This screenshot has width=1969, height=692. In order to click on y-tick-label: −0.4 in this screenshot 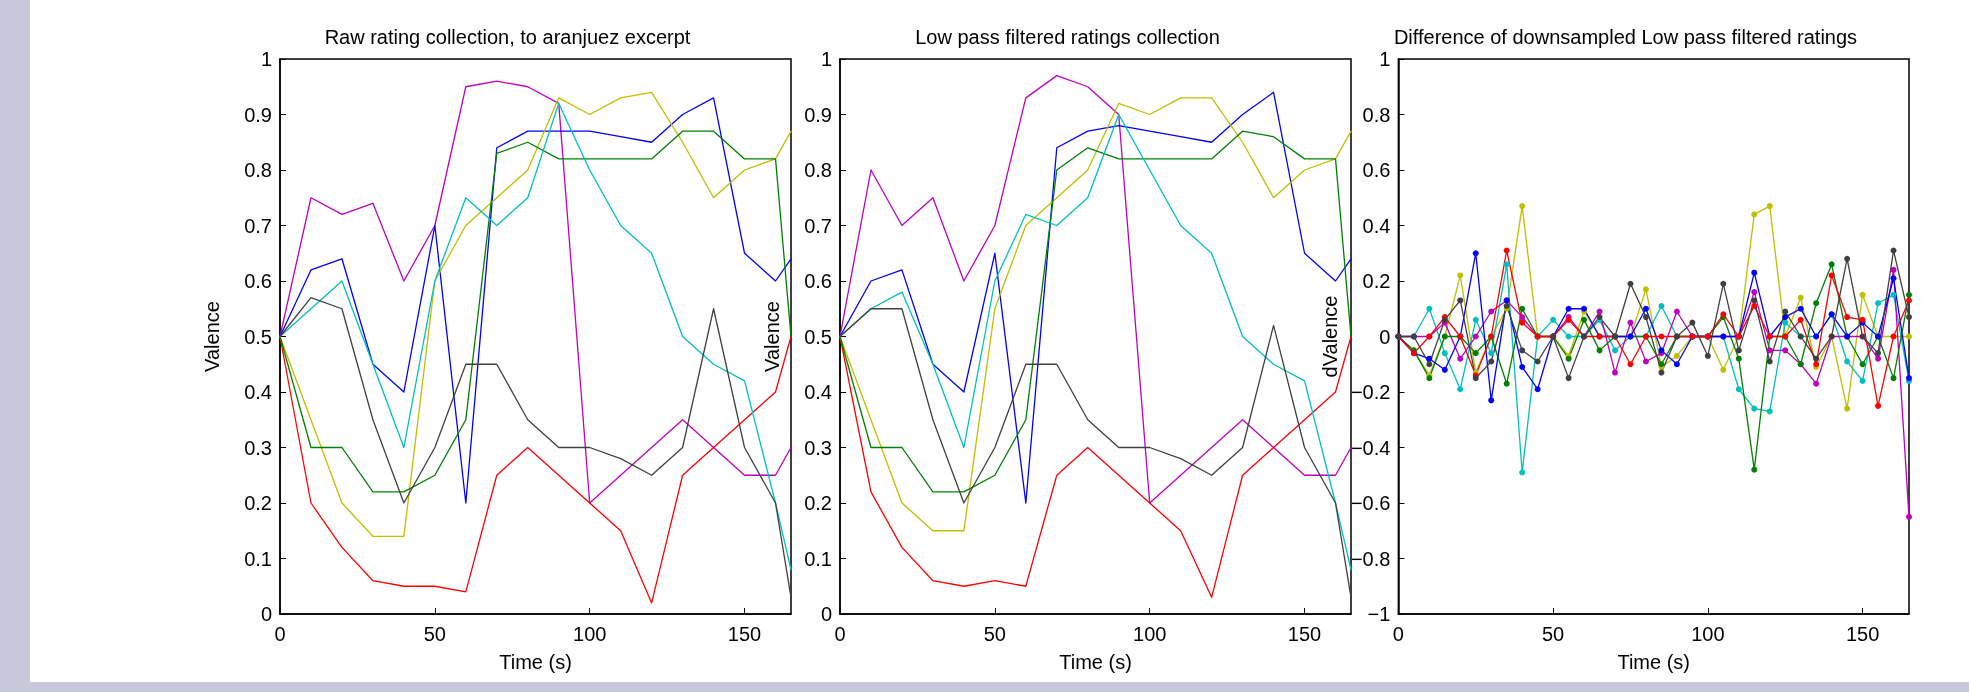, I will do `click(1370, 447)`.